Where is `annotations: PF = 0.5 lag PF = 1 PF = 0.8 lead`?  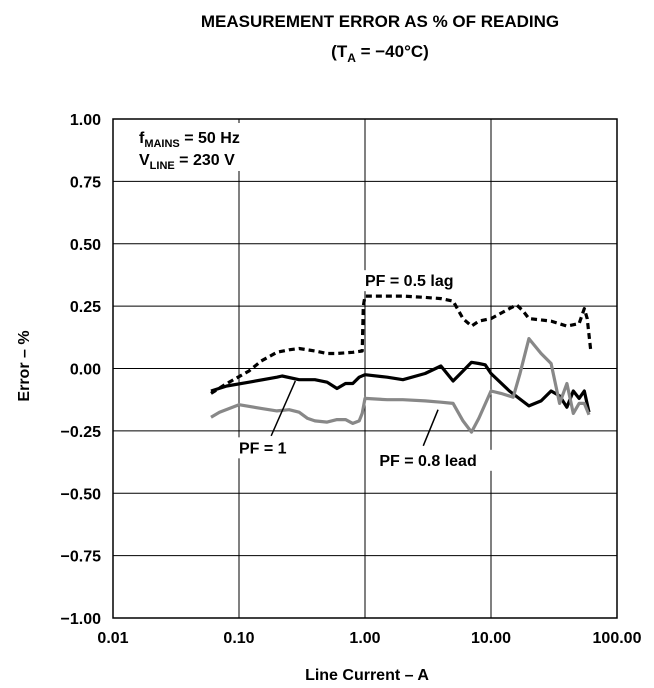
annotations: PF = 0.5 lag PF = 1 PF = 0.8 lead is located at coordinates (370, 370).